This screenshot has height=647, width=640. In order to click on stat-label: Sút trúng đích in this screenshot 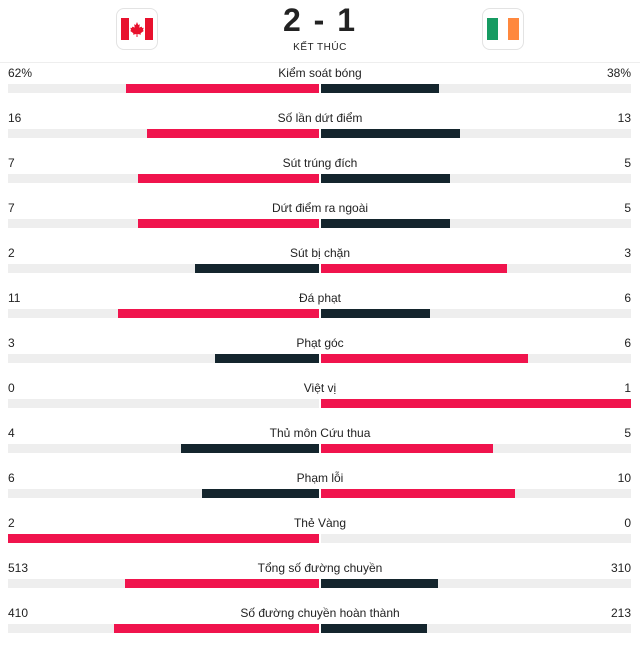, I will do `click(320, 163)`.